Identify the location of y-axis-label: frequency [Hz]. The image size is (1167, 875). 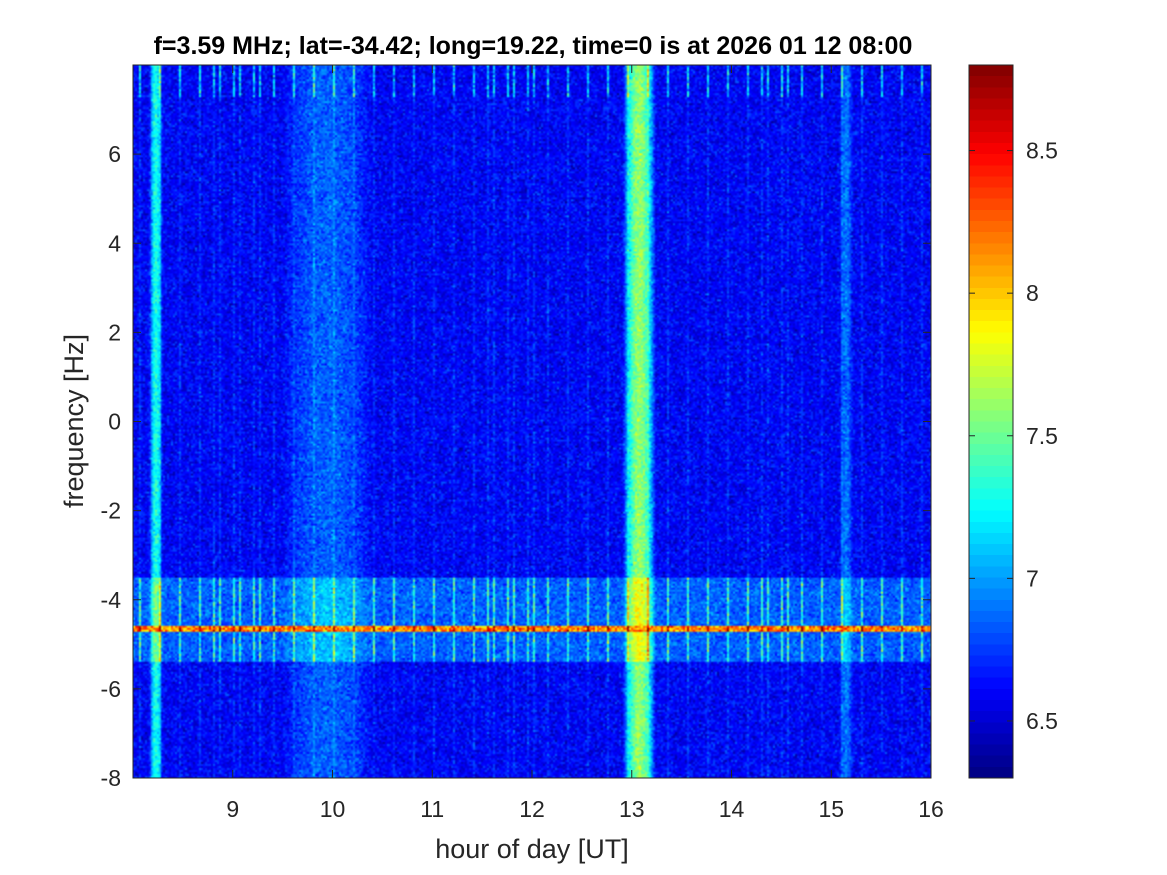
(74, 421).